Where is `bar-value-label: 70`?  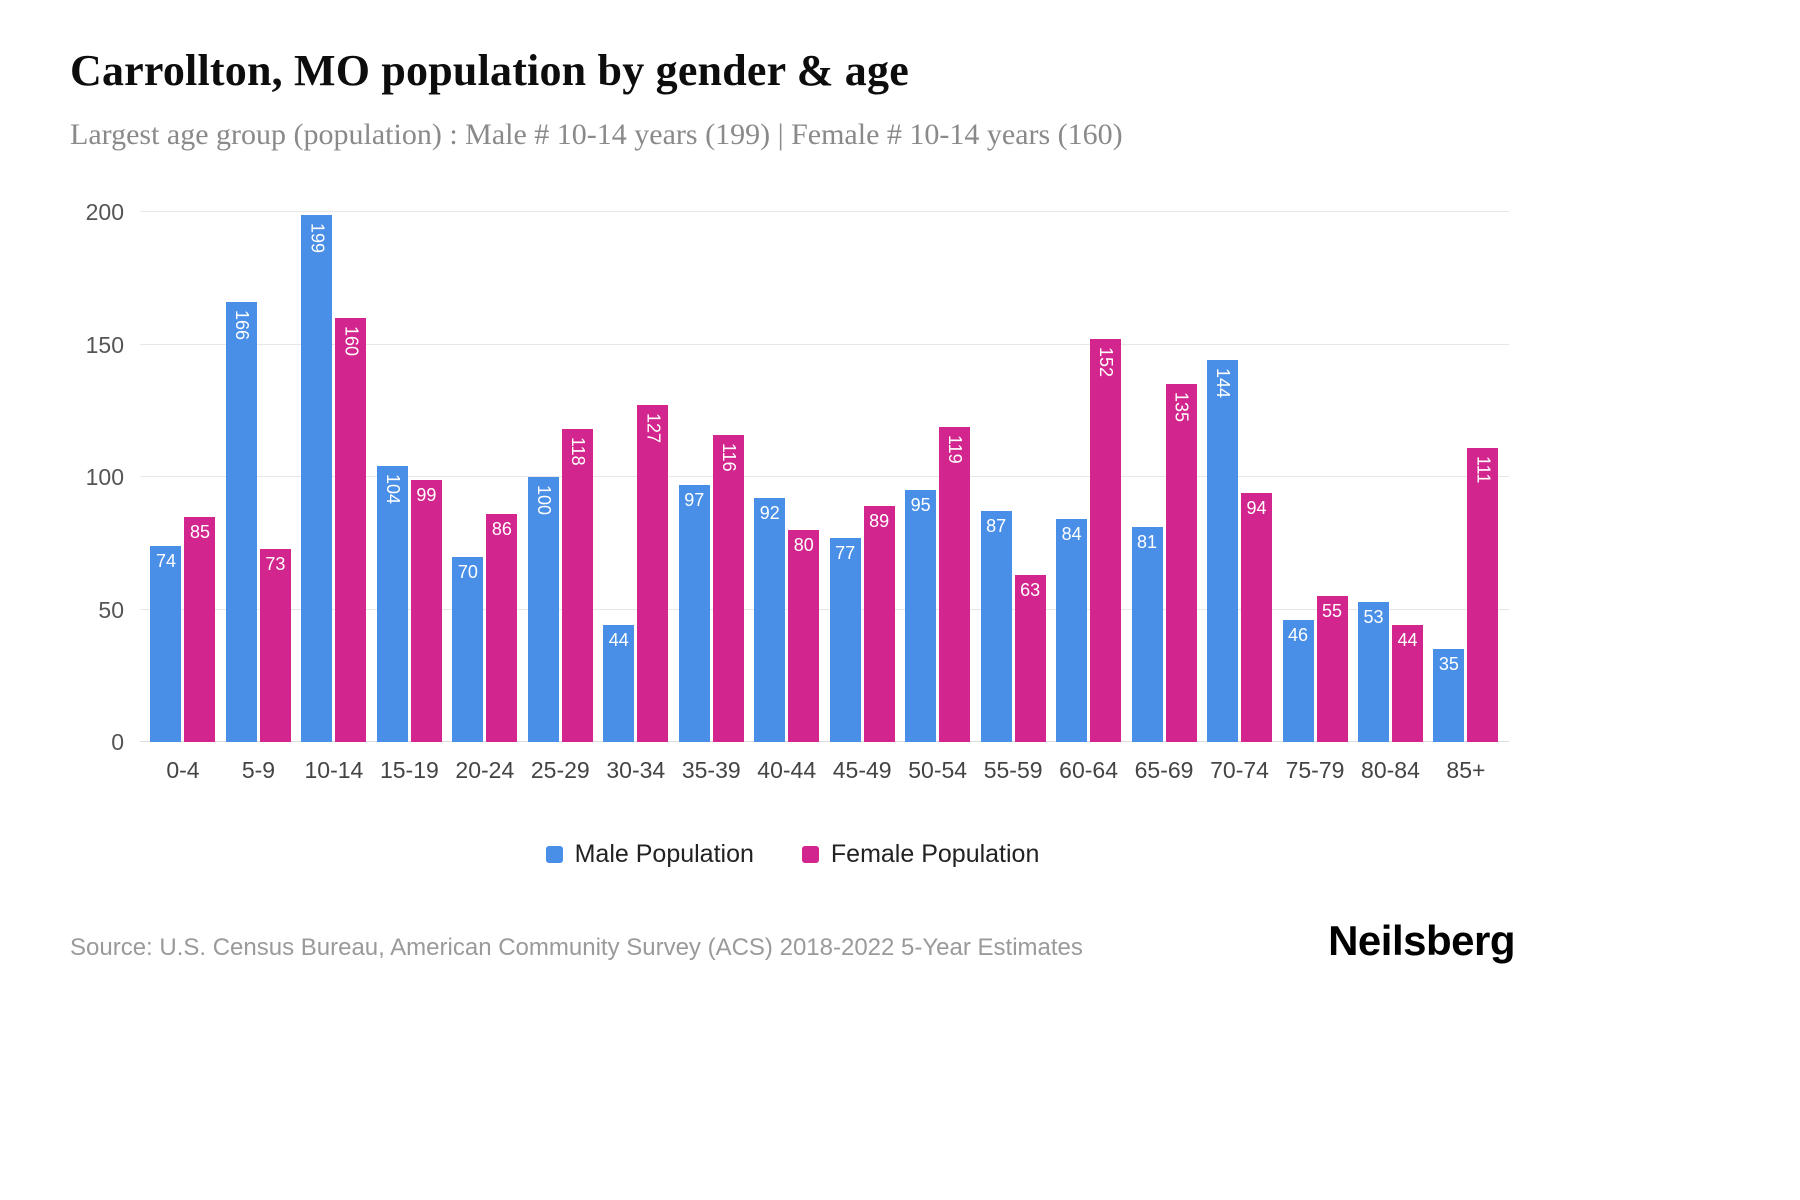
bar-value-label: 70 is located at coordinates (467, 571).